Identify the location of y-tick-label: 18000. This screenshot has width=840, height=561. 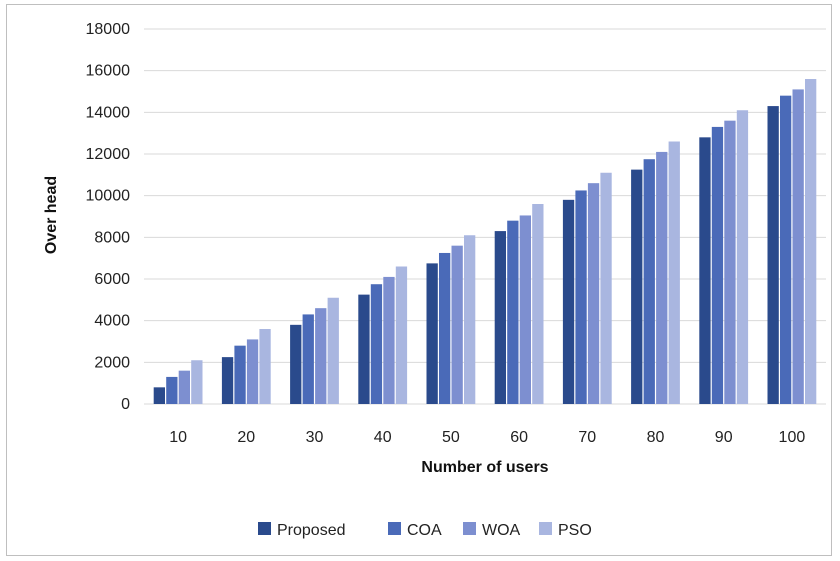
(108, 29).